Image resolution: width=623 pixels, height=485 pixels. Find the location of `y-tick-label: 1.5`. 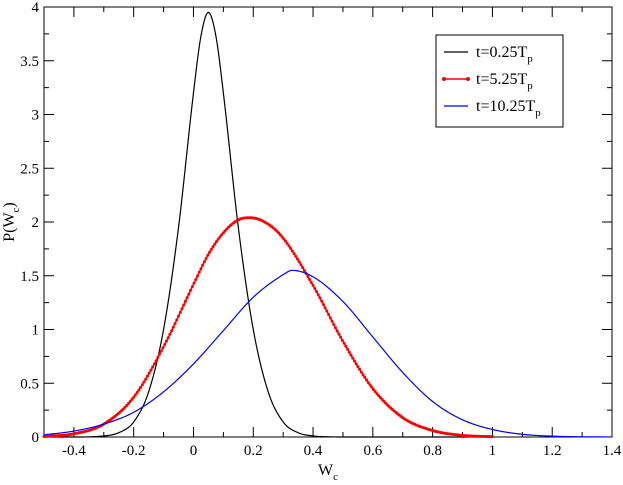

y-tick-label: 1.5 is located at coordinates (29, 277).